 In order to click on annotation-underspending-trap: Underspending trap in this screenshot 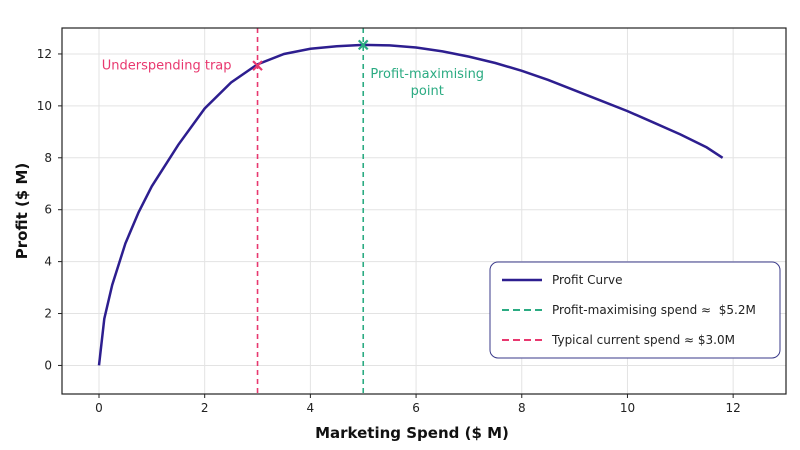, I will do `click(167, 66)`.